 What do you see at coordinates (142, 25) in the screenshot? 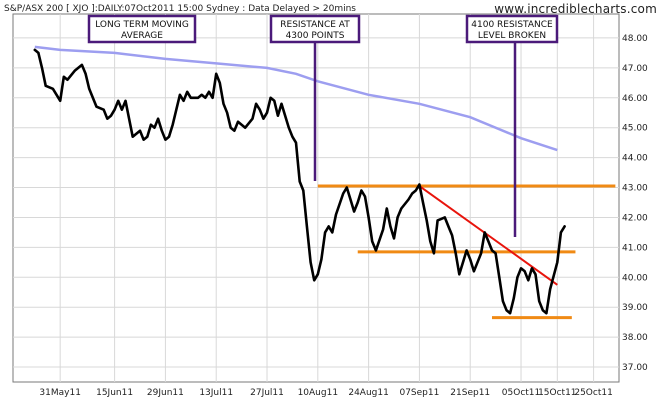
I see `annotation-text: LONG TERM MOVING` at bounding box center [142, 25].